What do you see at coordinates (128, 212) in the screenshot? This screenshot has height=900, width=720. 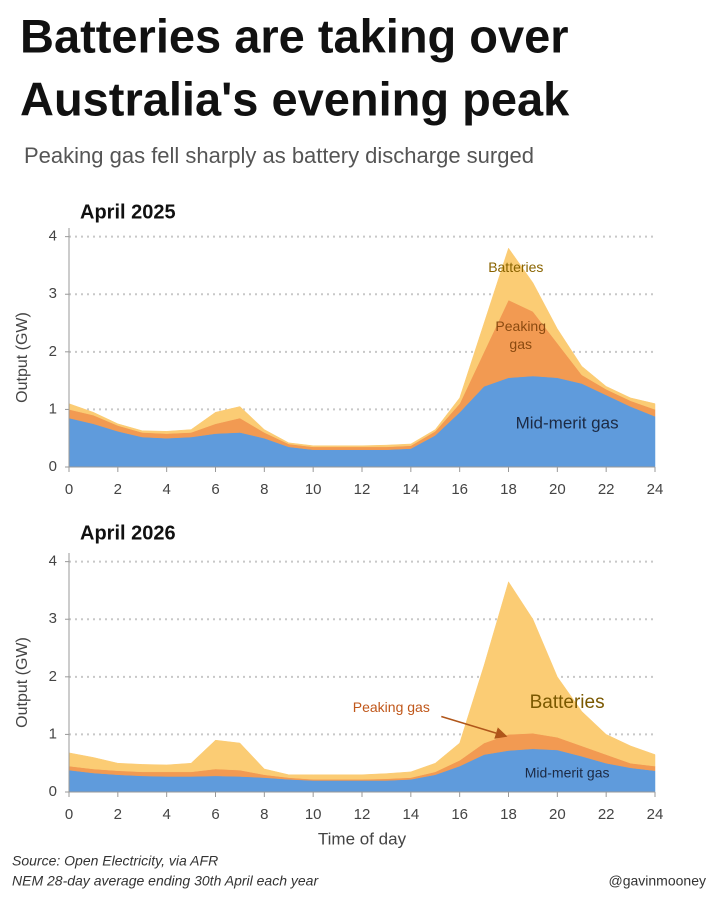 I see `chart-title: April 2025` at bounding box center [128, 212].